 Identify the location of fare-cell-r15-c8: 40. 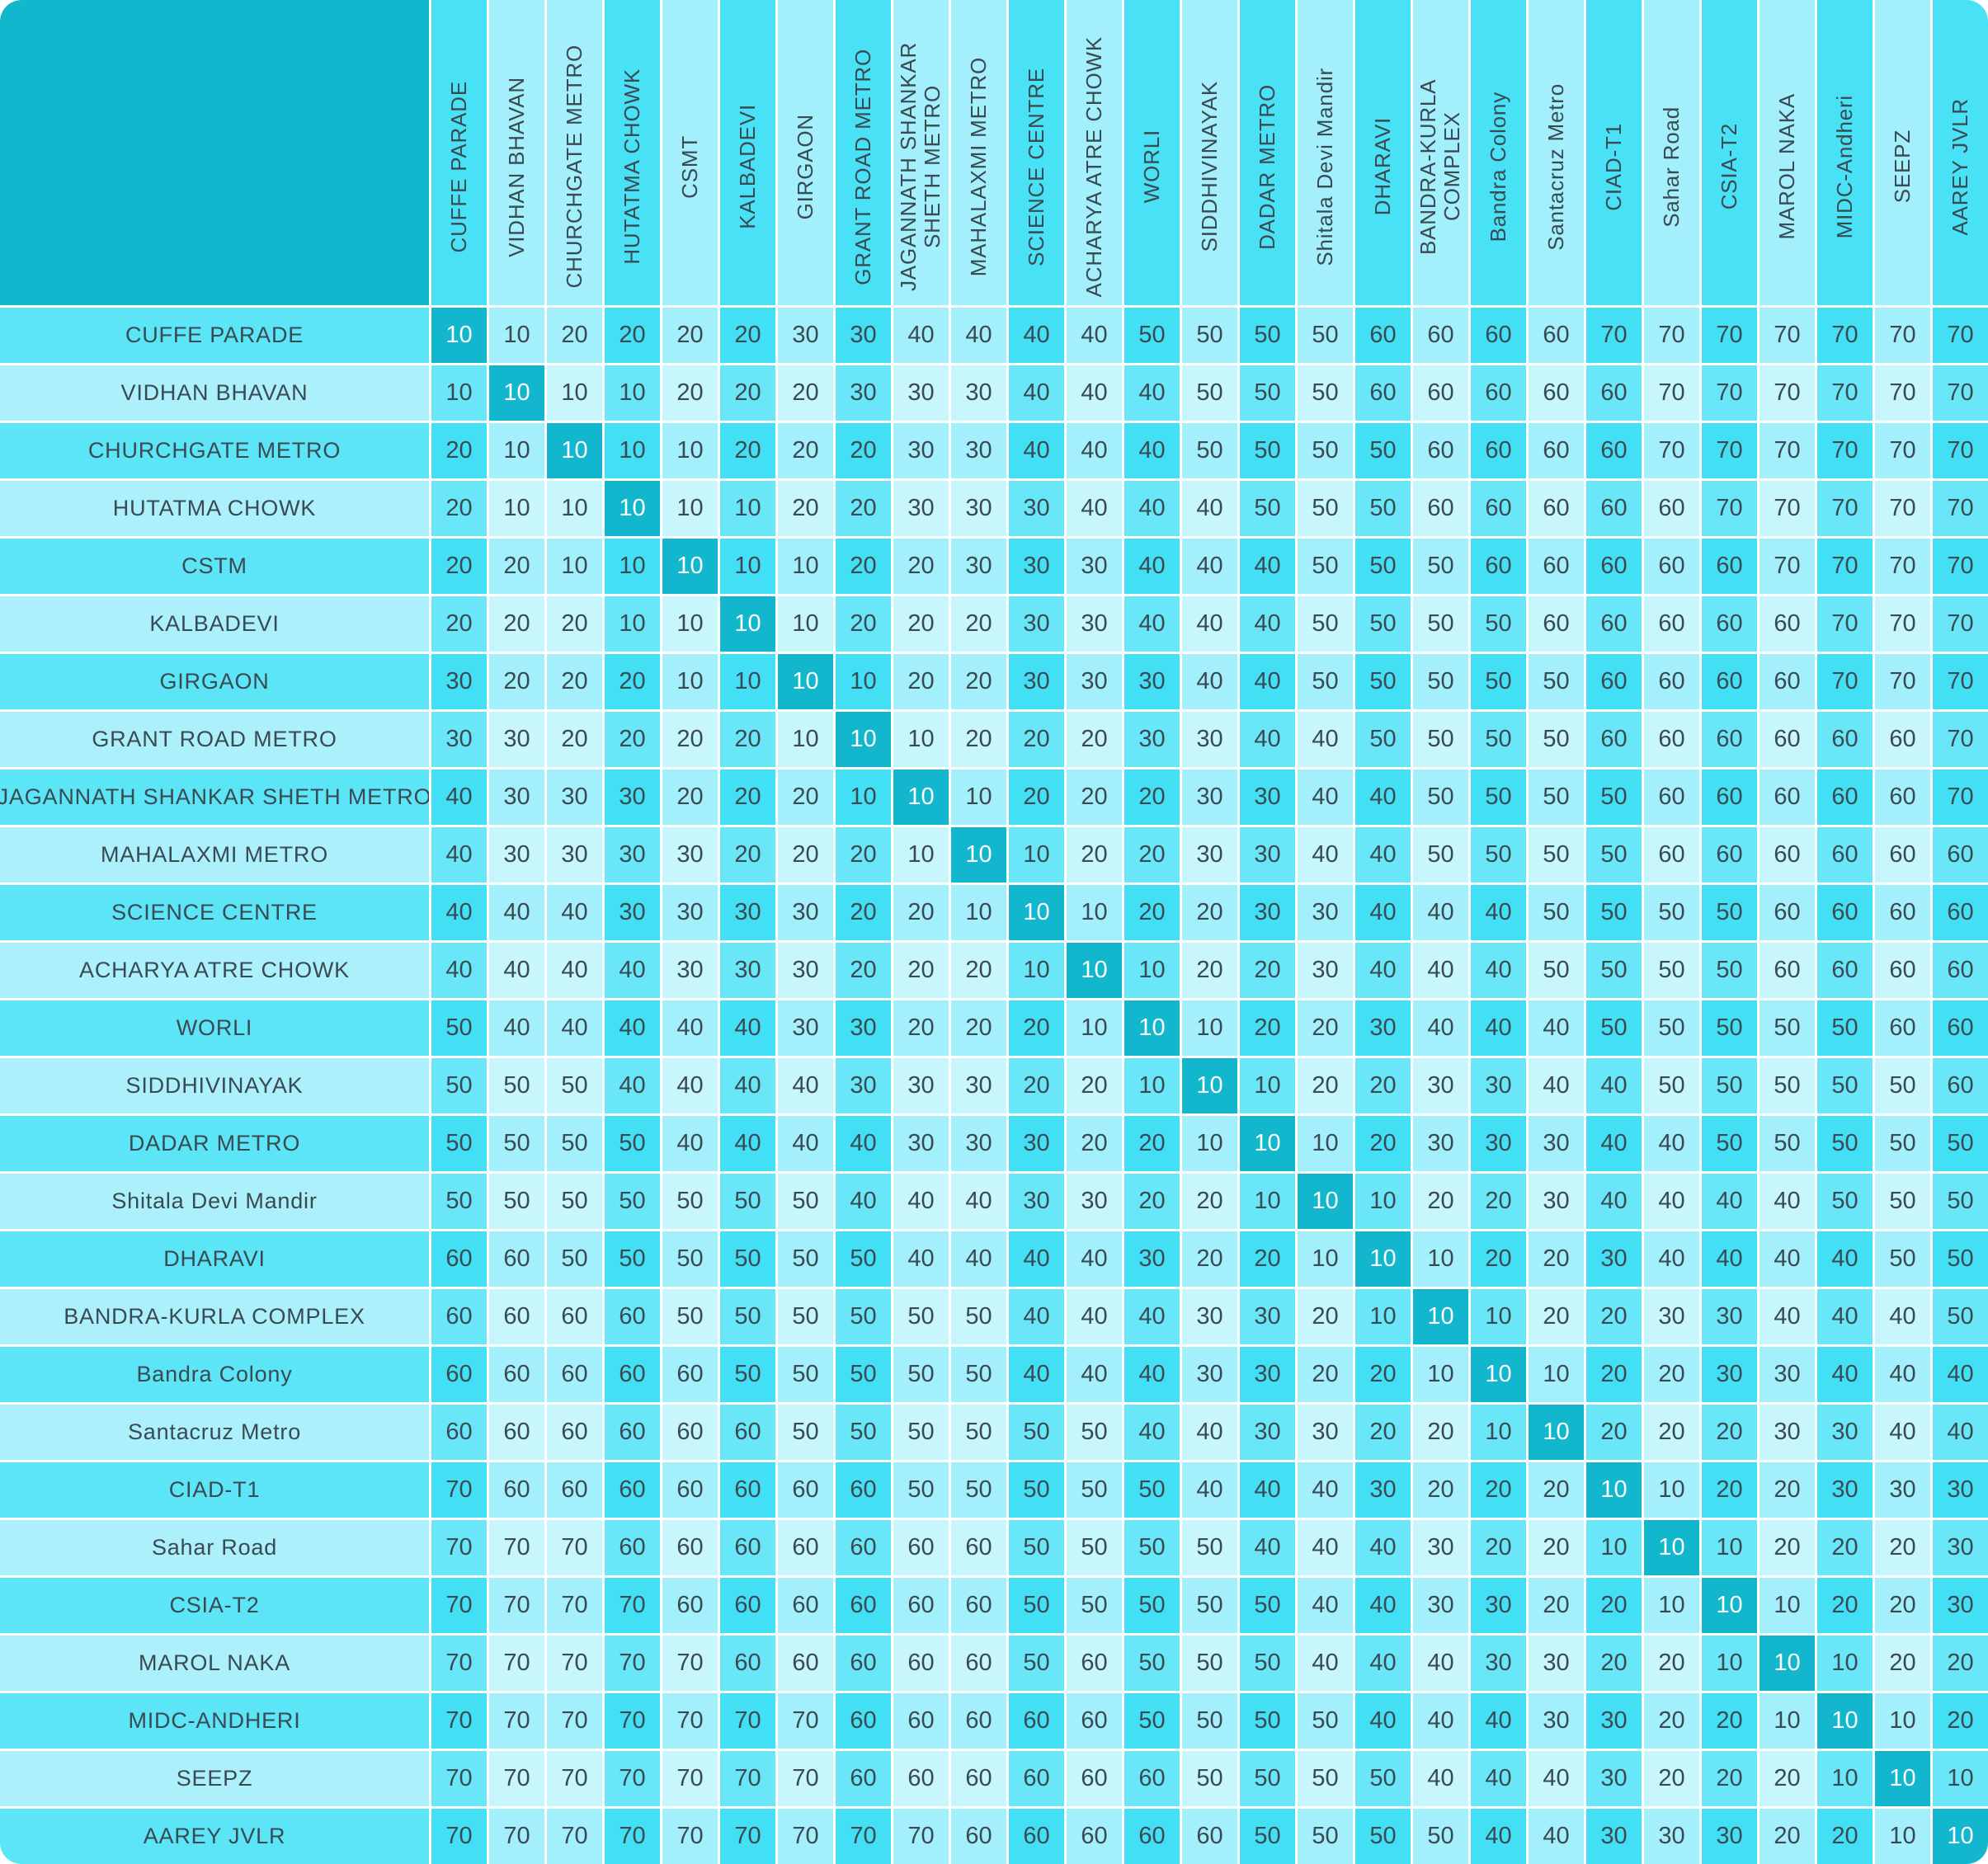
(863, 1143).